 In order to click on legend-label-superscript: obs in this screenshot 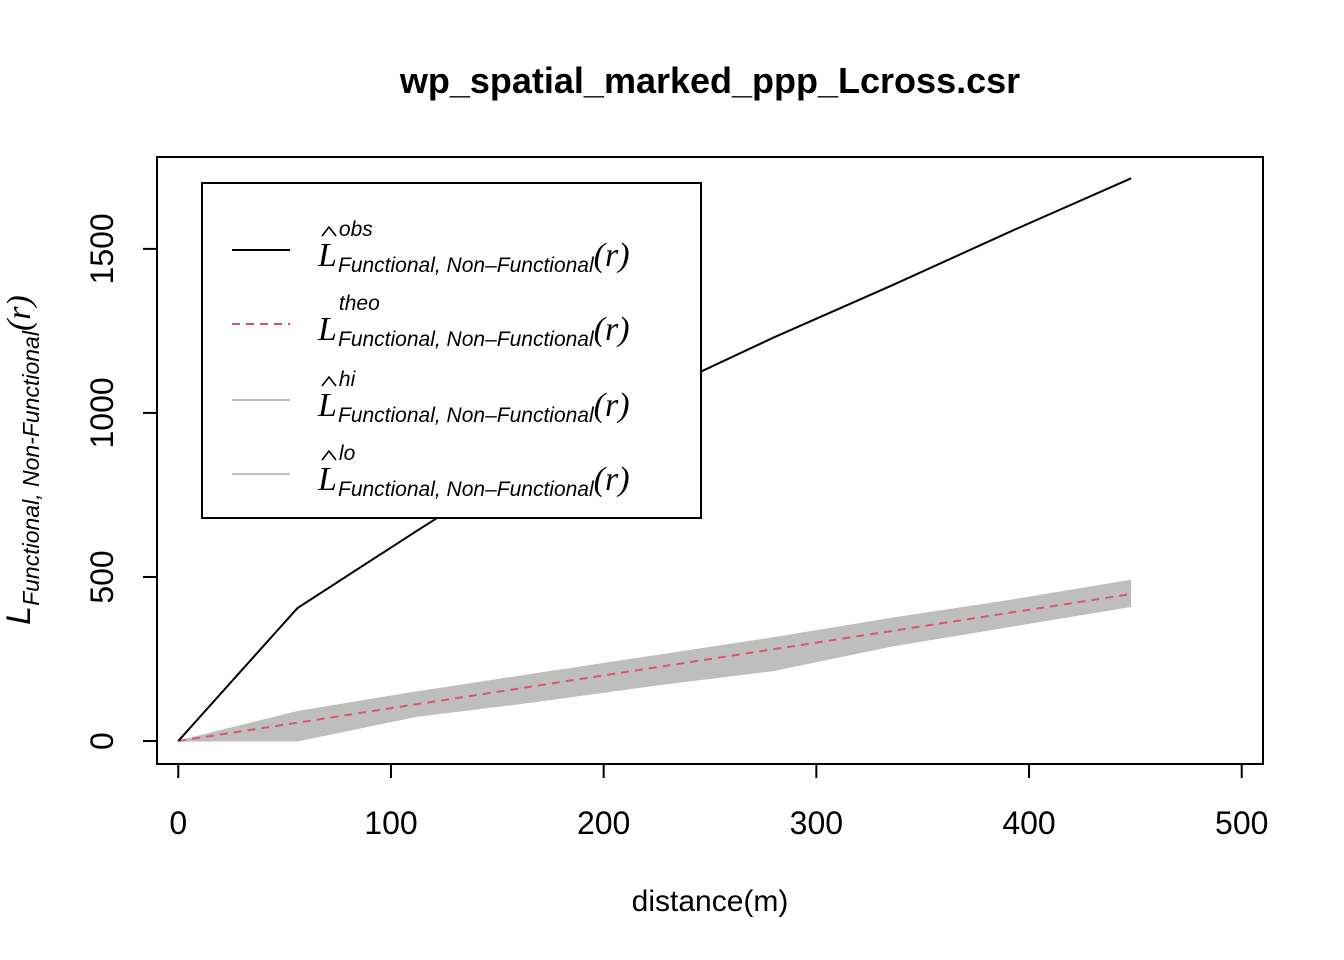, I will do `click(356, 229)`.